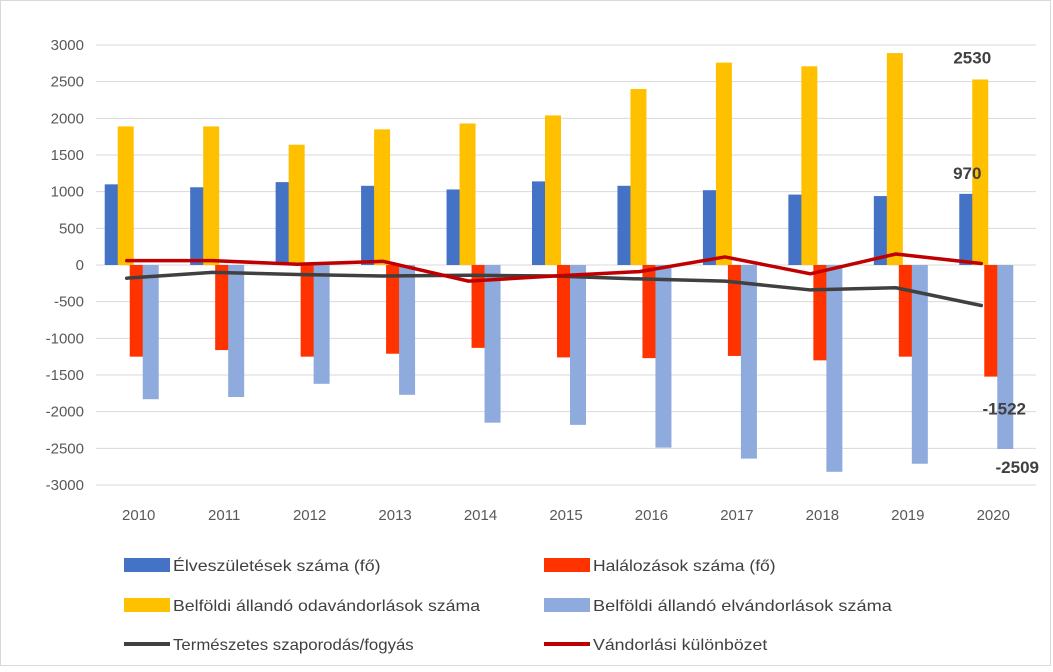  What do you see at coordinates (67, 192) in the screenshot?
I see `y-tick-label: 1000` at bounding box center [67, 192].